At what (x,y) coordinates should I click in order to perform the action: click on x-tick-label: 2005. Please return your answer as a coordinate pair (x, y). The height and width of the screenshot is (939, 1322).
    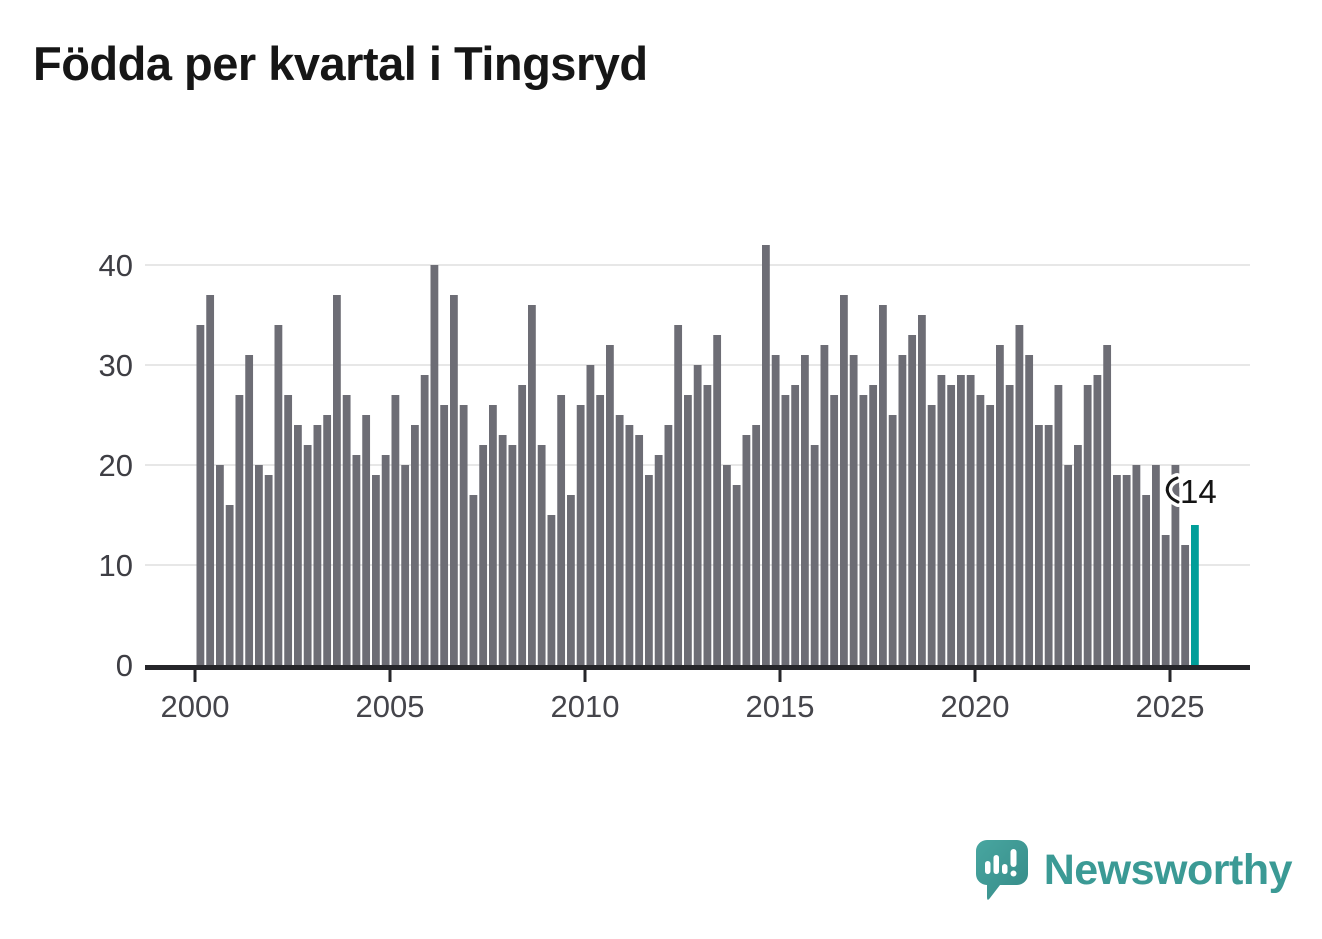
    Looking at the image, I should click on (390, 706).